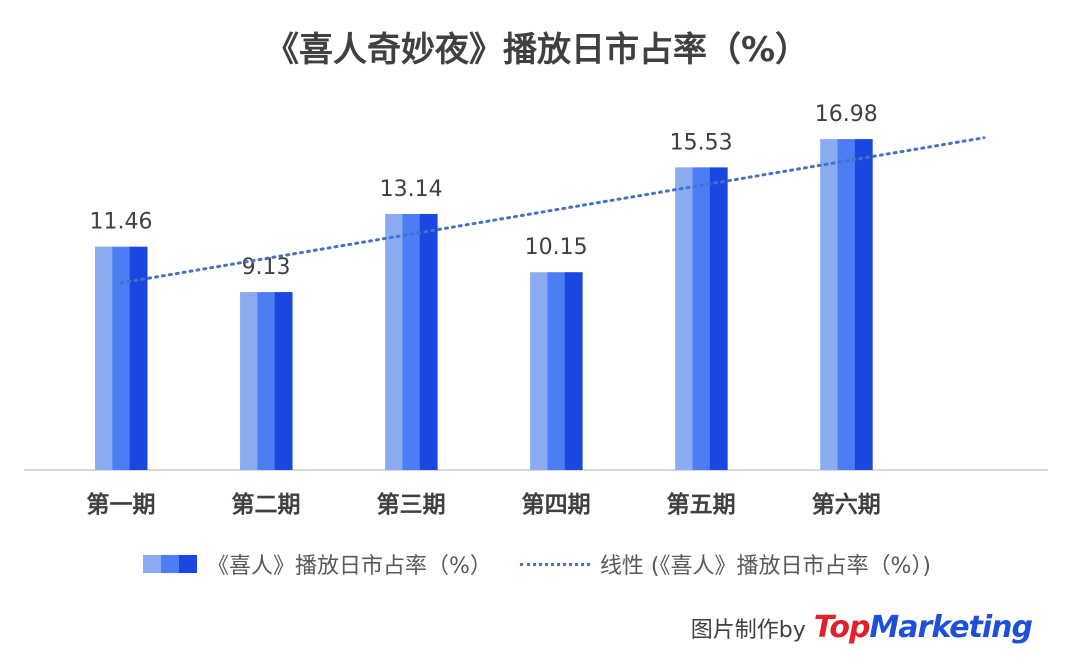  What do you see at coordinates (121, 504) in the screenshot?
I see `category-label-1: 第一期` at bounding box center [121, 504].